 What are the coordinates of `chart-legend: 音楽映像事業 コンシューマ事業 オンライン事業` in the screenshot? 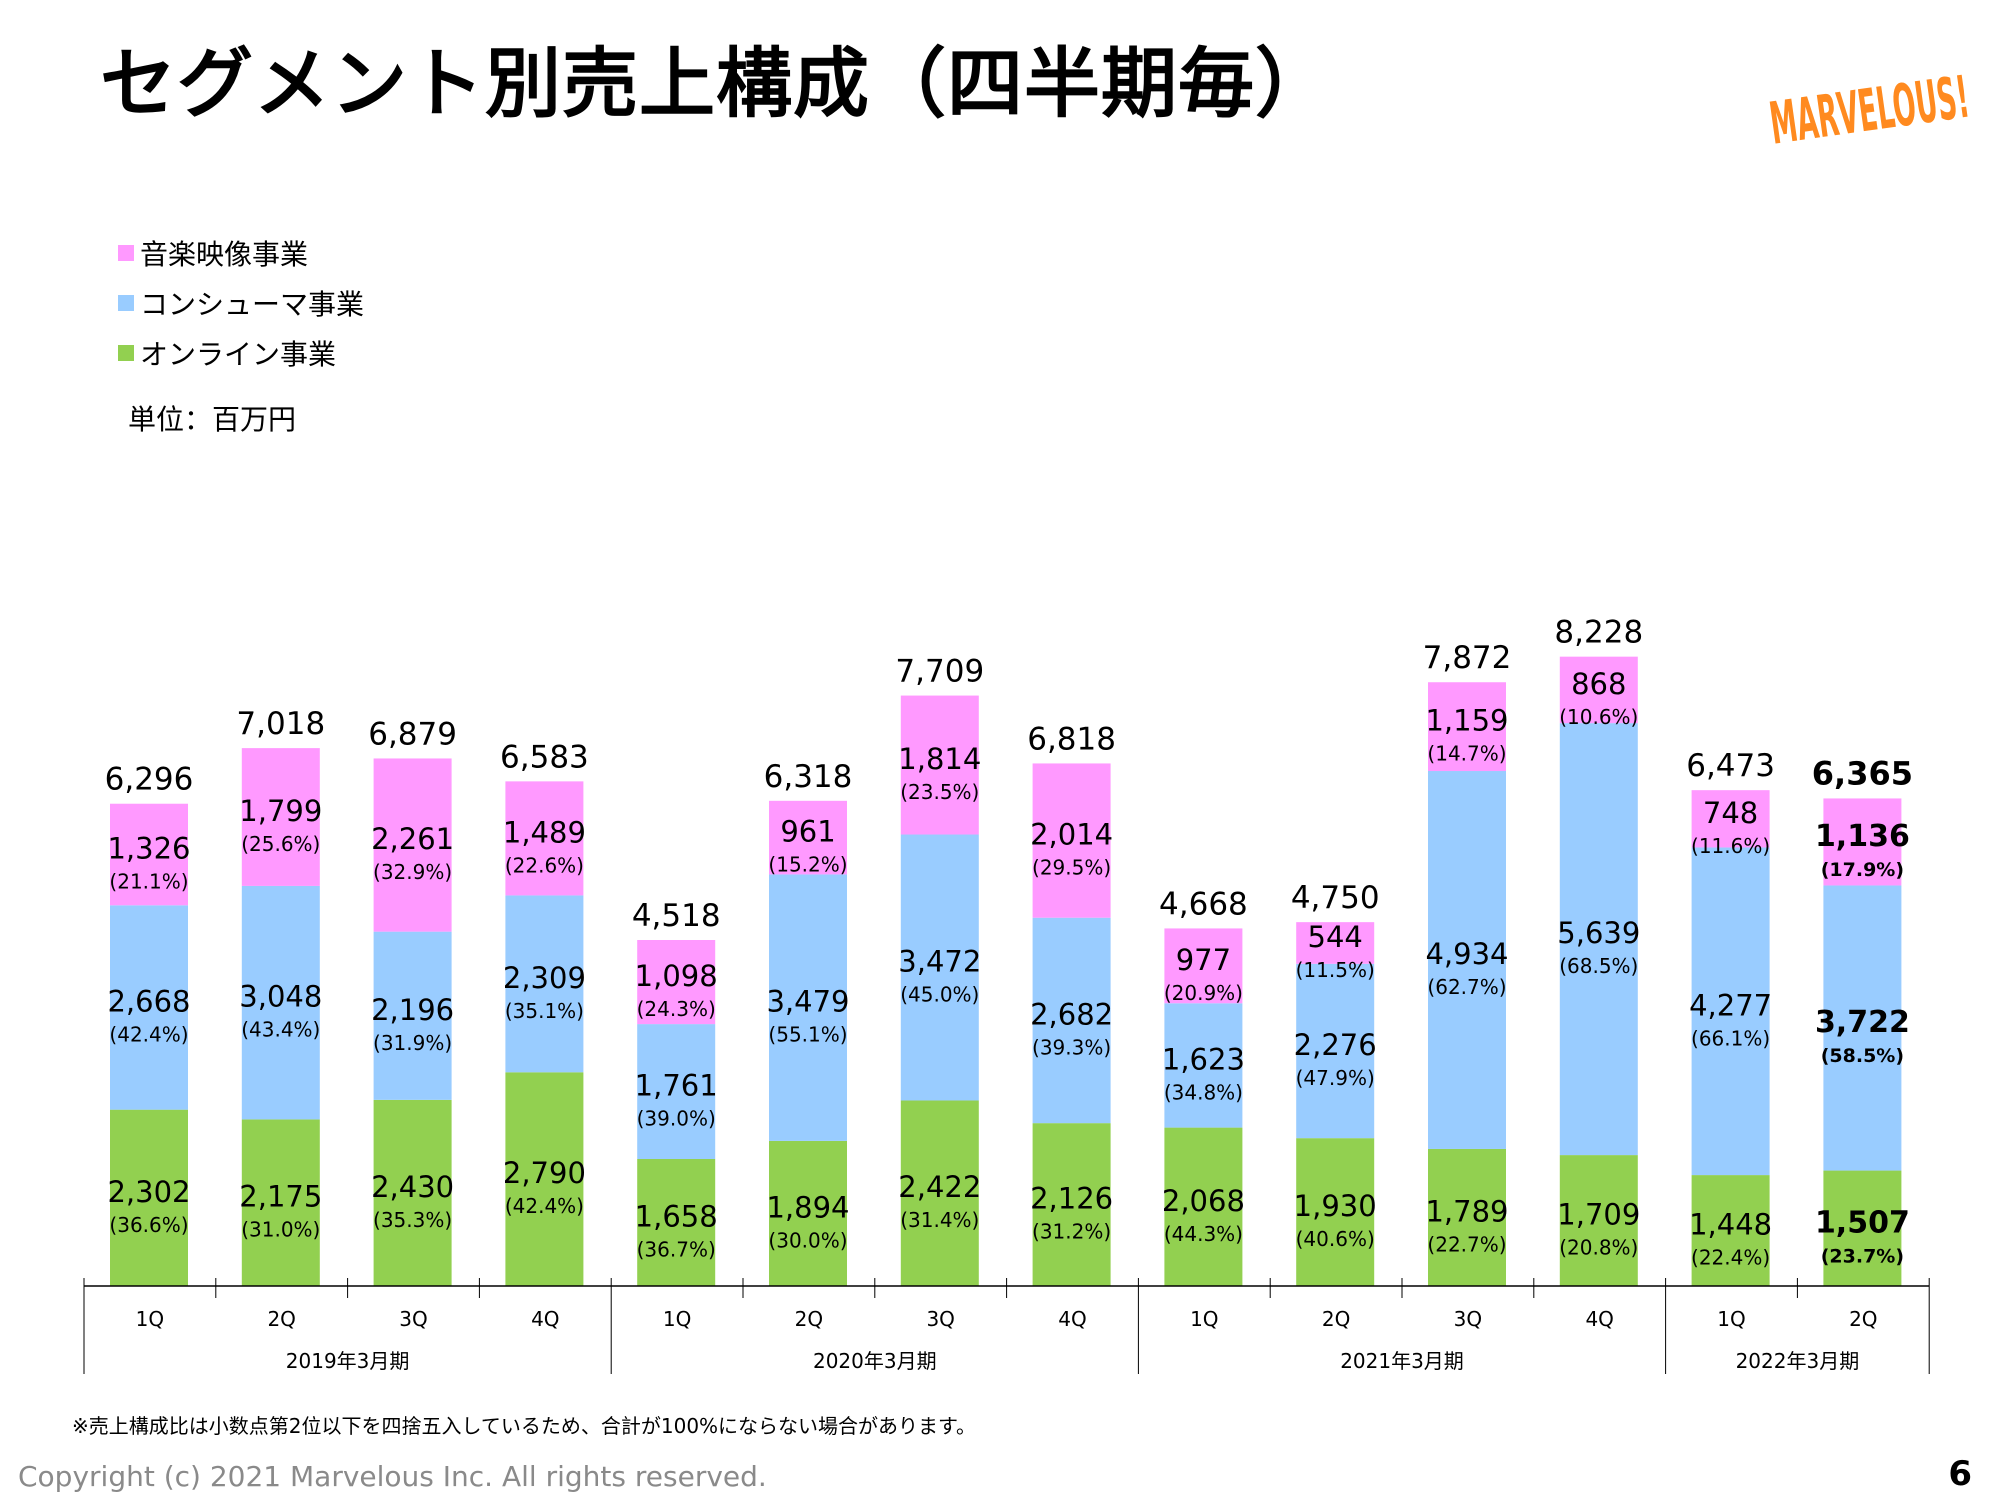 It's located at (241, 303).